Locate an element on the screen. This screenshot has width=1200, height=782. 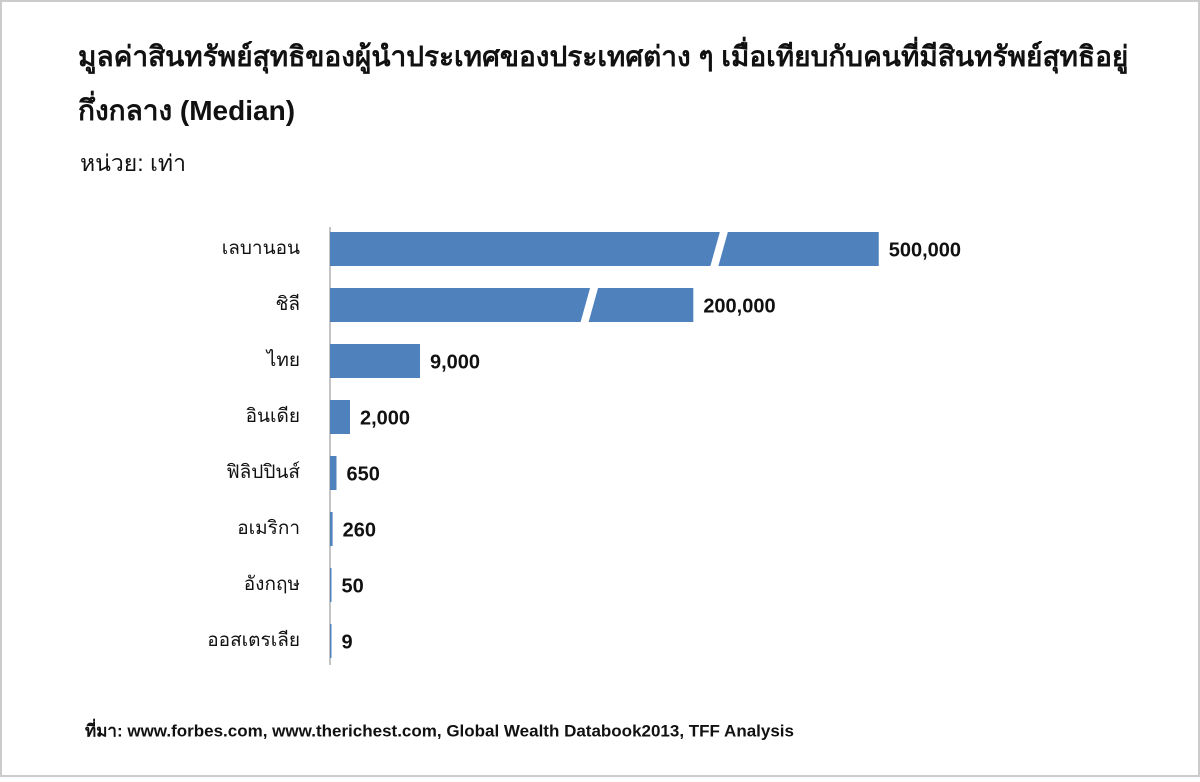
value-label: 260 is located at coordinates (359, 530).